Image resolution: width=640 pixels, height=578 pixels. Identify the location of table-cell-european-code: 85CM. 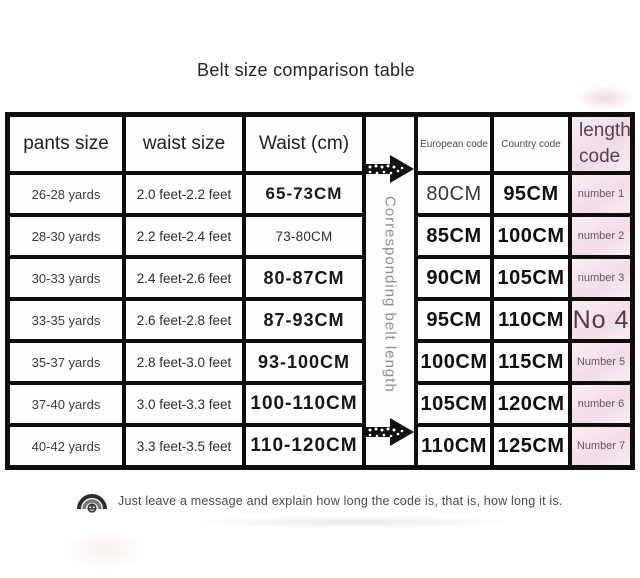
(454, 236).